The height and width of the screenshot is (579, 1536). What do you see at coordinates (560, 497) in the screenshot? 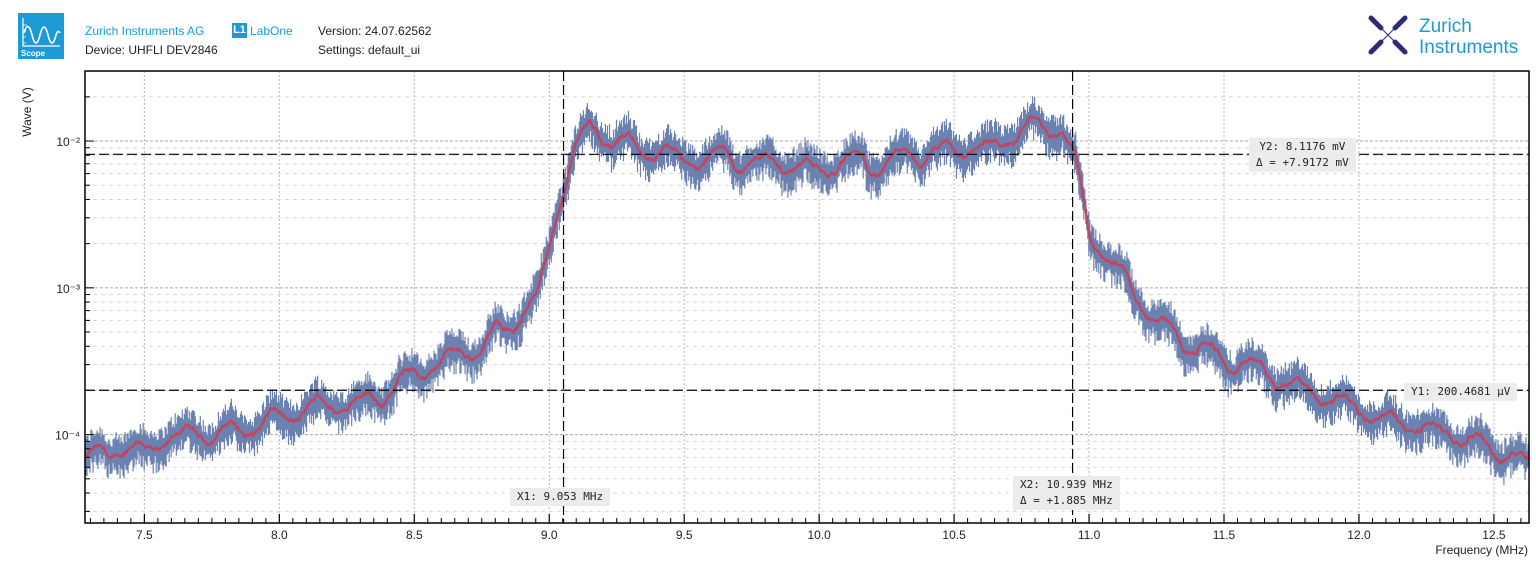
I see `cursor-x1-label: X1: 9.053 MHz` at bounding box center [560, 497].